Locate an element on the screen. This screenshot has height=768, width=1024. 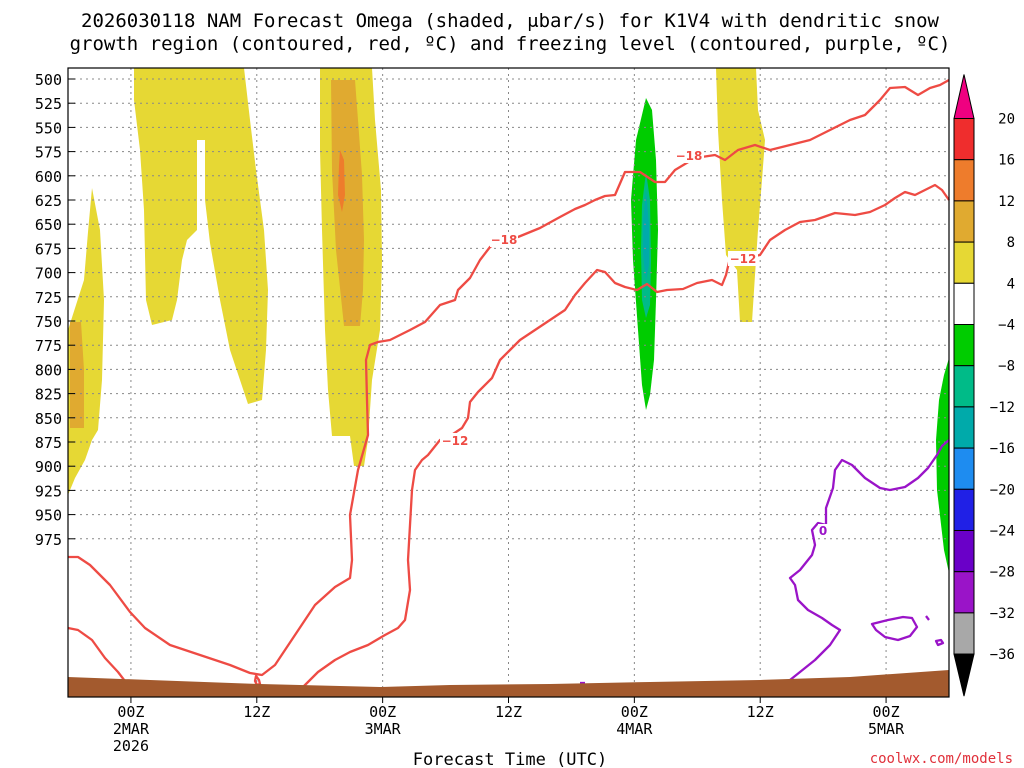
omega-region-minus4-b is located at coordinates (942, 465).